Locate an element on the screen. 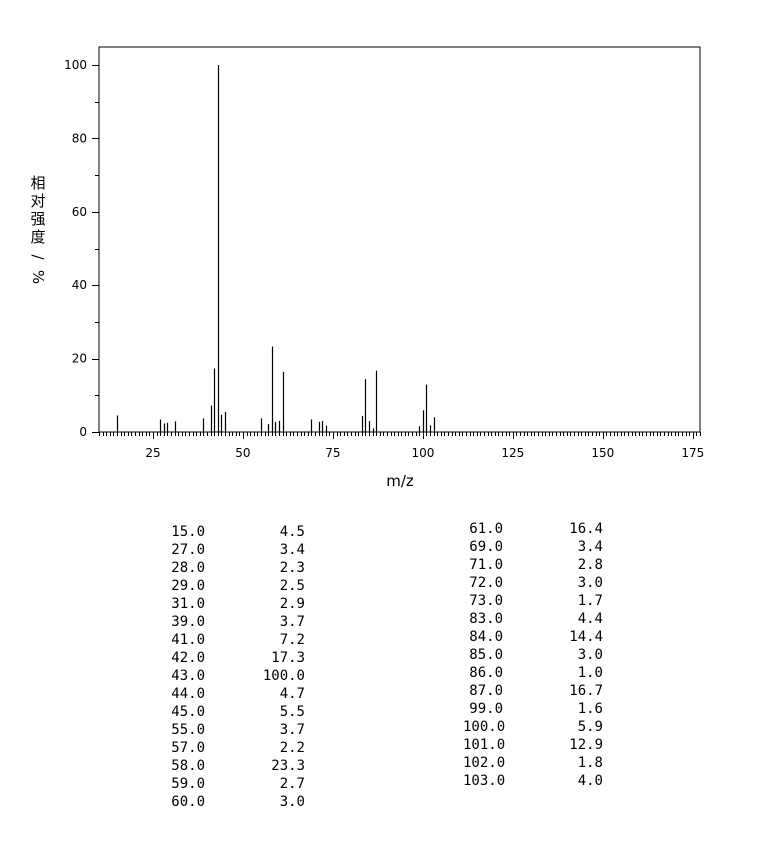 This screenshot has width=765, height=850. table-row: 72.0 3.0 is located at coordinates (533, 583).